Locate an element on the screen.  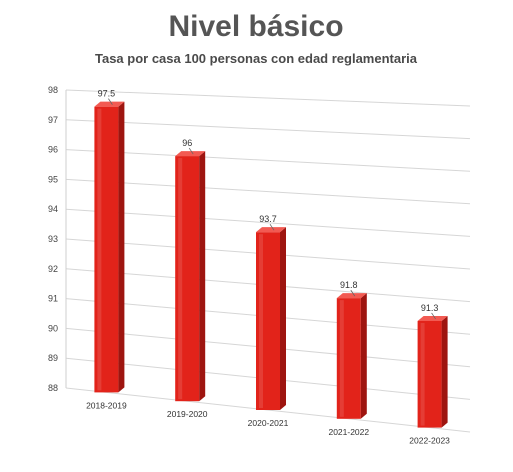
y-axis: 88 89 90 91 92 93 94 95 96 97 98 is located at coordinates (53, 239).